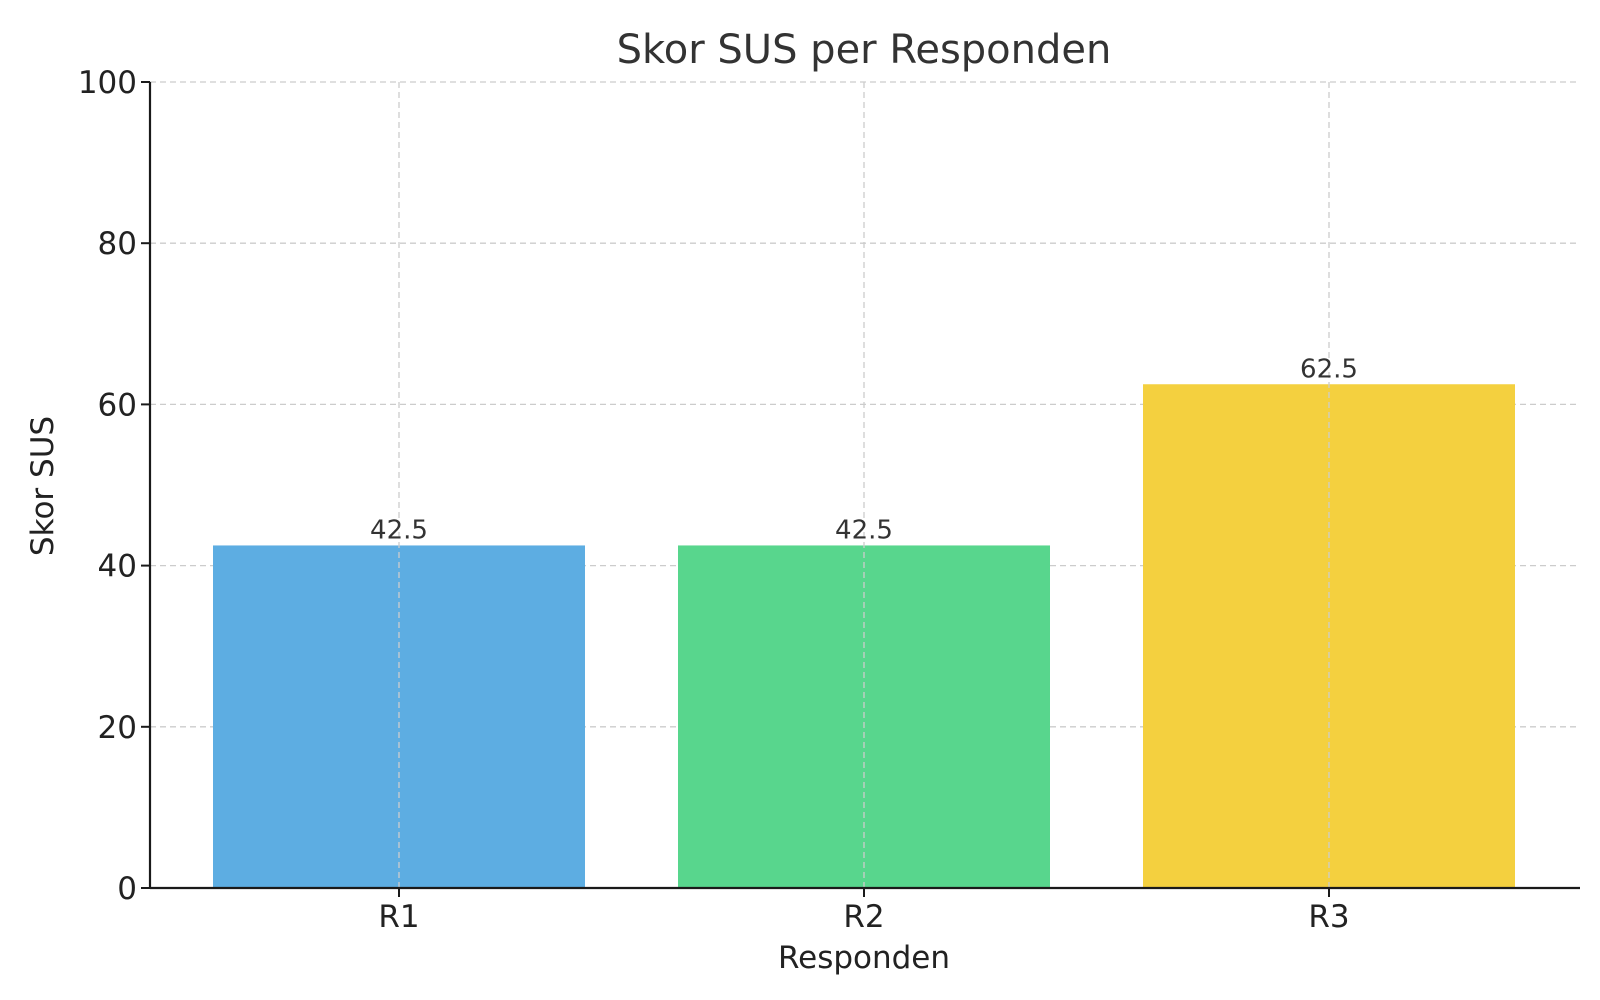 Image resolution: width=1600 pixels, height=1000 pixels. What do you see at coordinates (117, 567) in the screenshot?
I see `y-tick-label: 40` at bounding box center [117, 567].